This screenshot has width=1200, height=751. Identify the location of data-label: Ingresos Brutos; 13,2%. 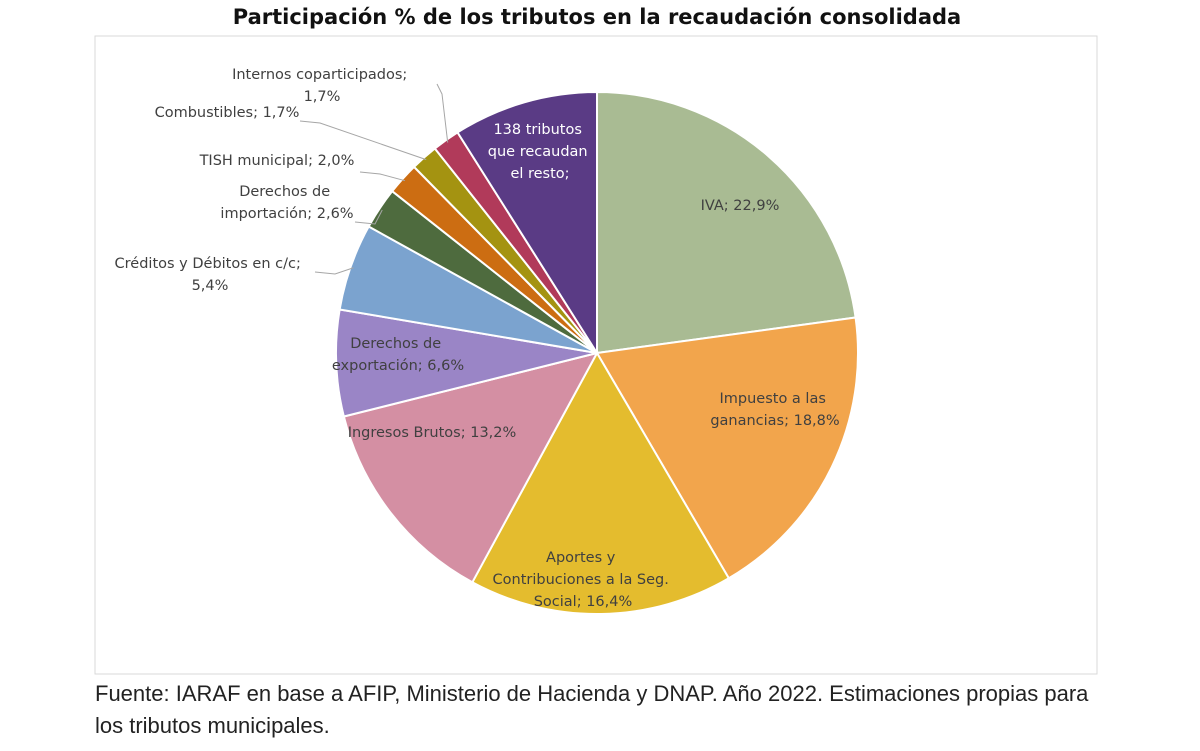
(432, 433).